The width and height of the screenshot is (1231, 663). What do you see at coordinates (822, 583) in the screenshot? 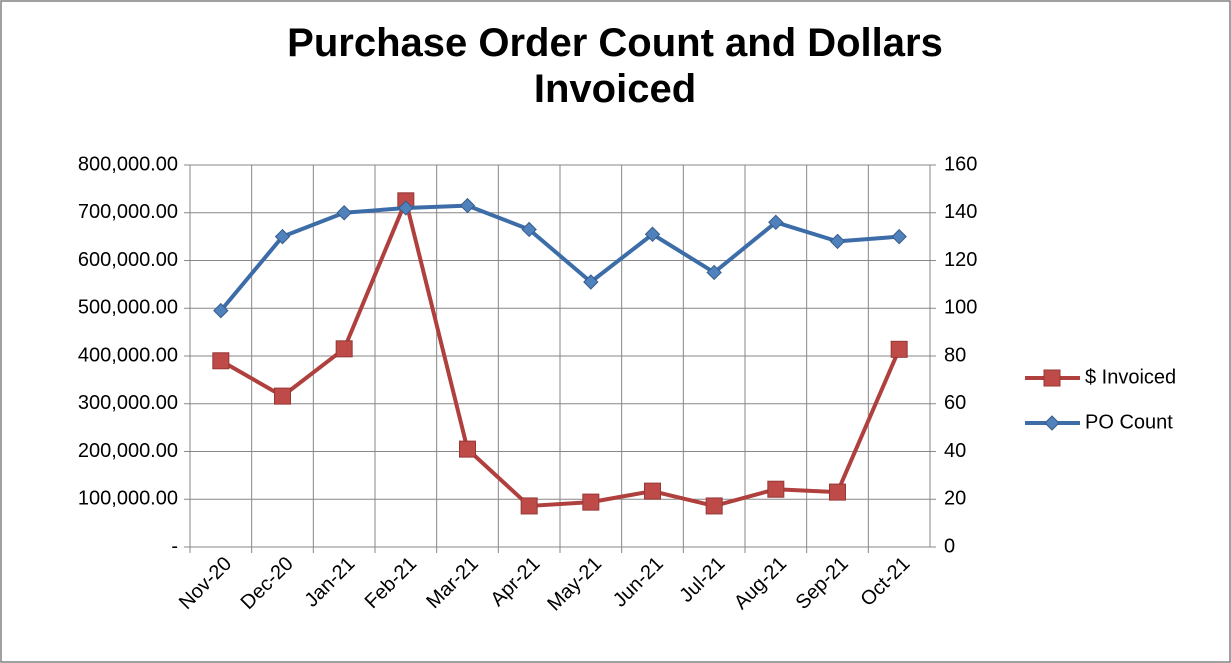
I see `x-tick-label: Sep-21` at bounding box center [822, 583].